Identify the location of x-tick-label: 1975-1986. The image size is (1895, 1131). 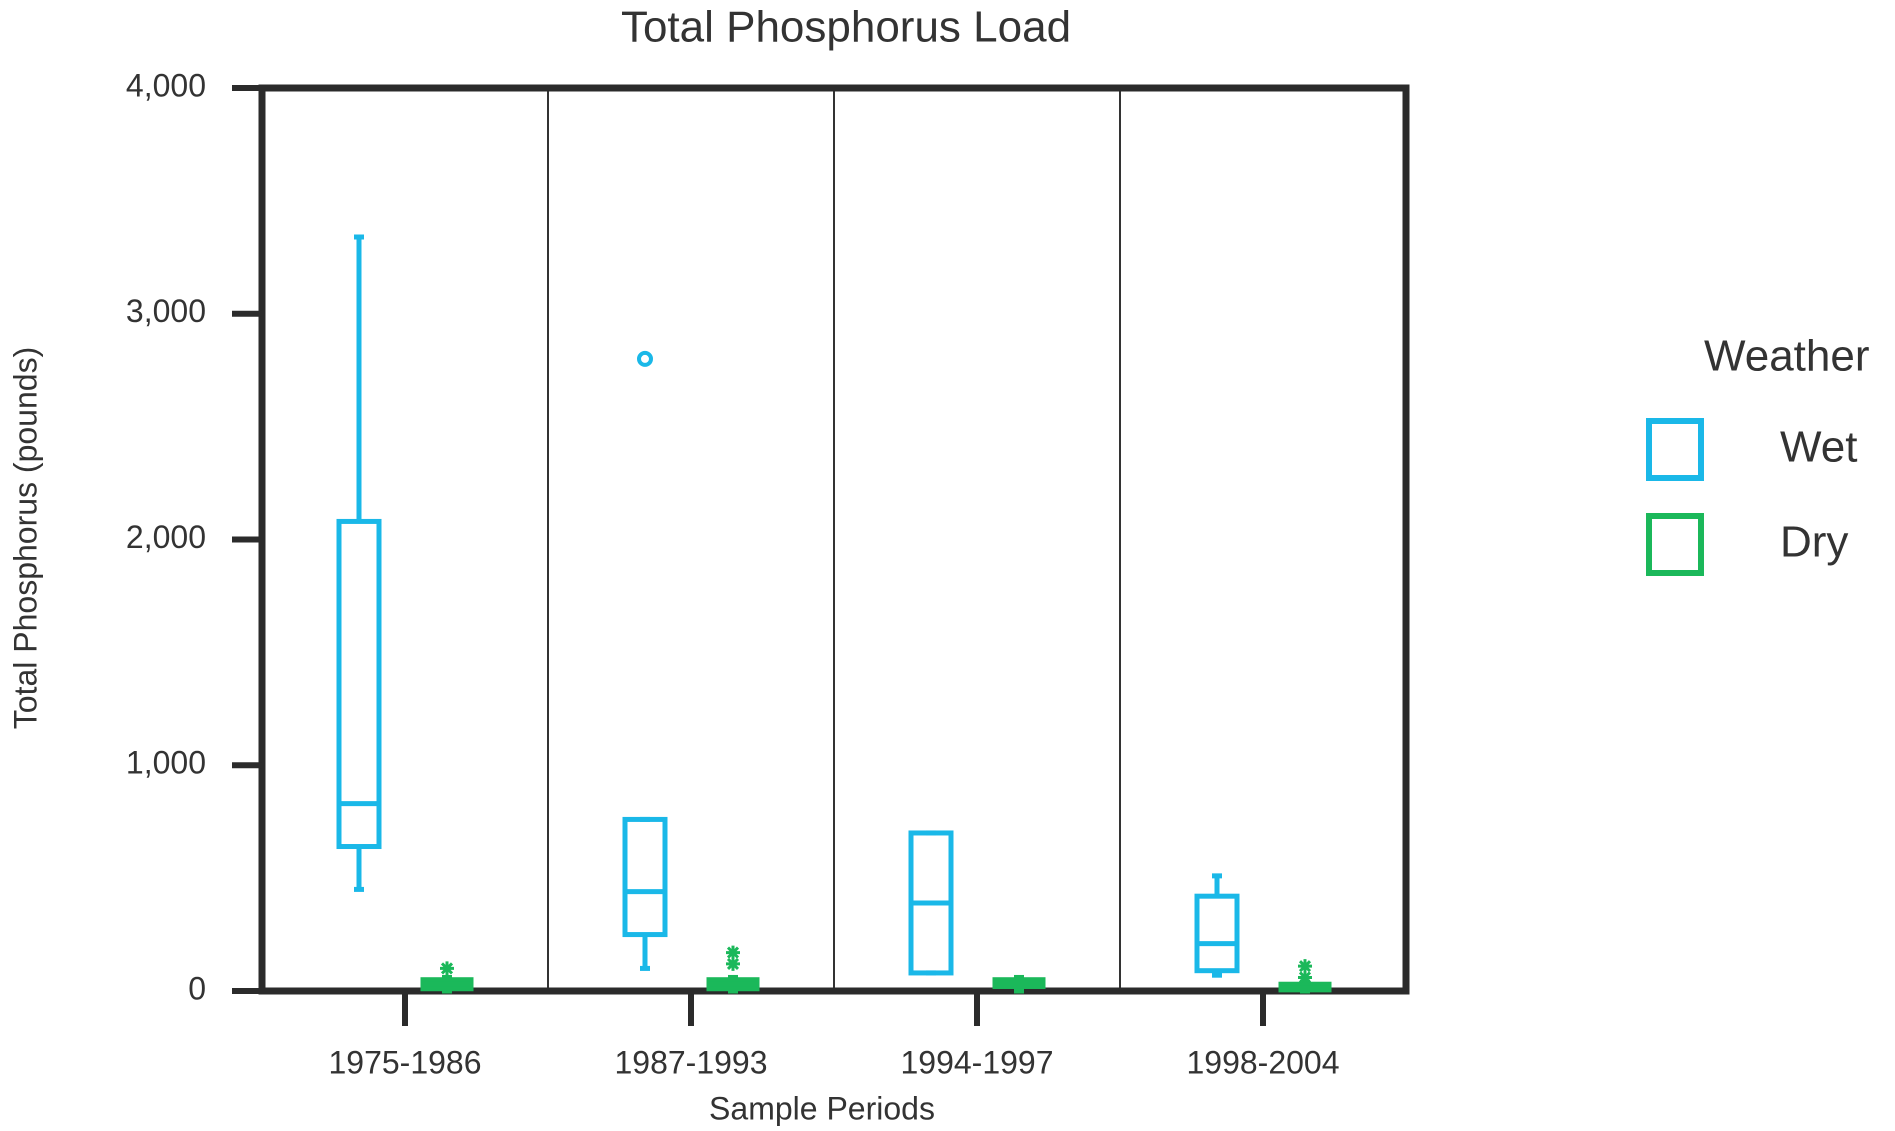
(404, 1062).